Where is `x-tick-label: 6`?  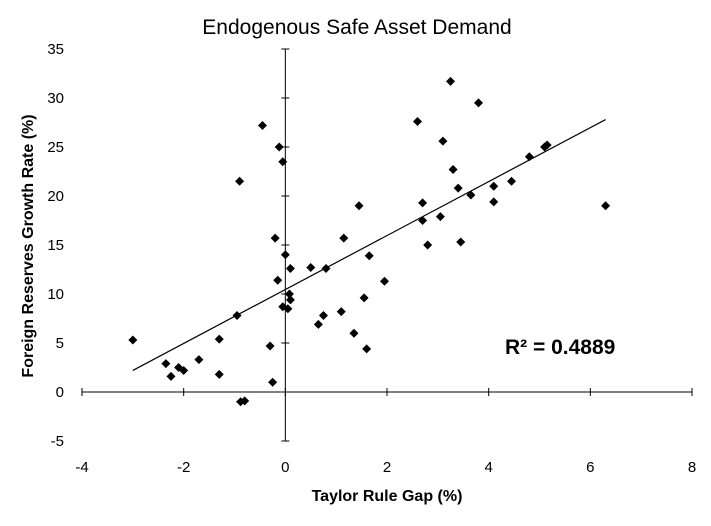
x-tick-label: 6 is located at coordinates (590, 467).